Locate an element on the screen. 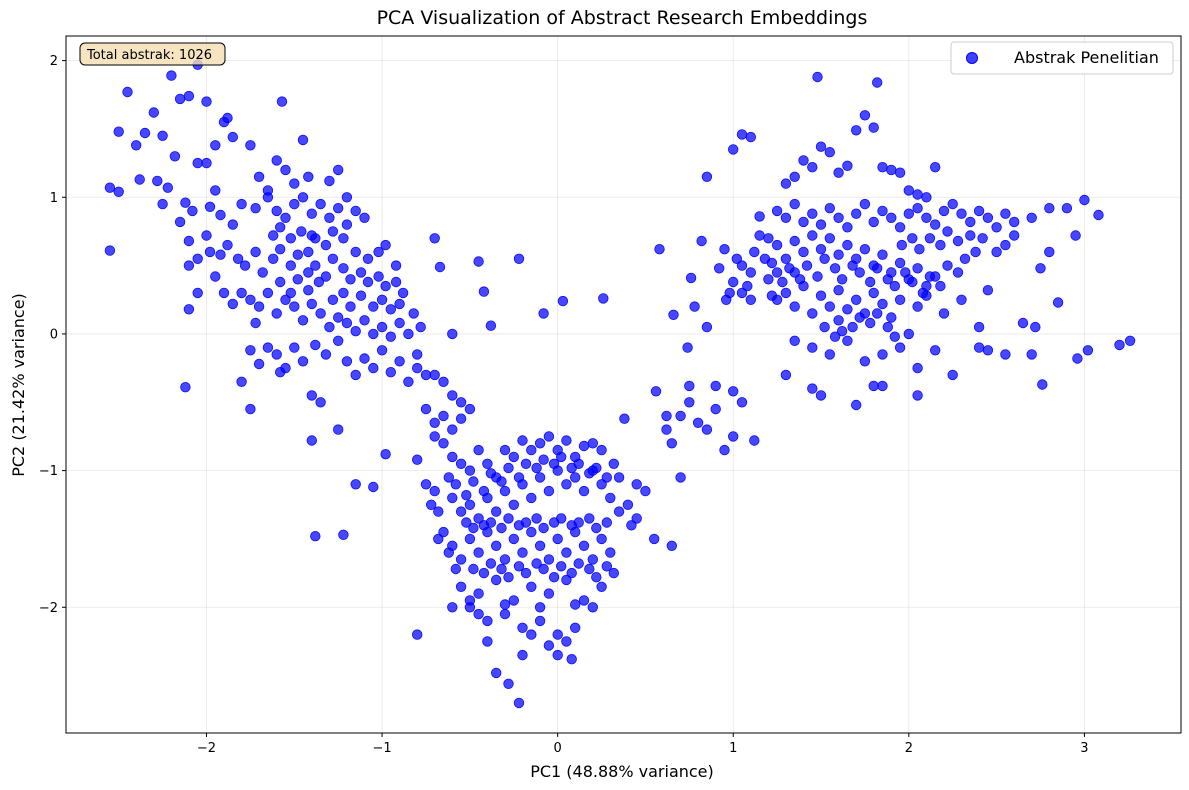  y-axis-label: PC2 (21.42% variance) is located at coordinates (18, 385).